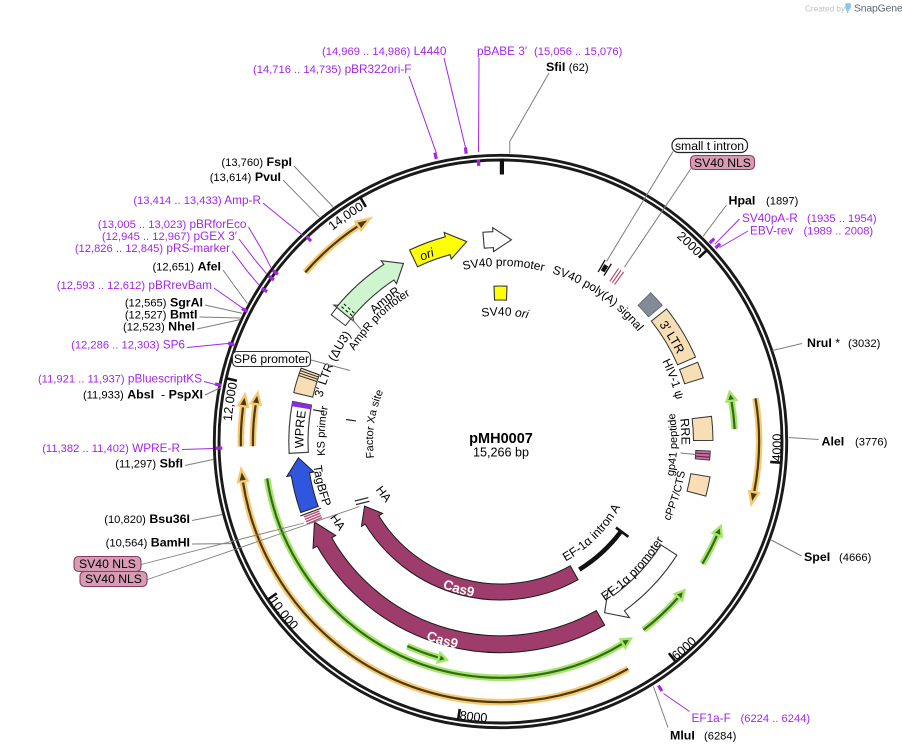  What do you see at coordinates (152, 248) in the screenshot?
I see `svg-text: (12,826 .. 12,845) pRS-marker` at bounding box center [152, 248].